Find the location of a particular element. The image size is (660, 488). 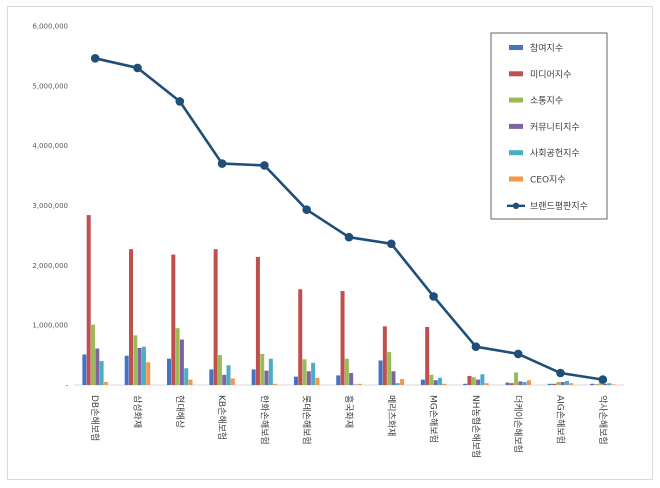

y-tick-label: 4,000,000 is located at coordinates (50, 146).